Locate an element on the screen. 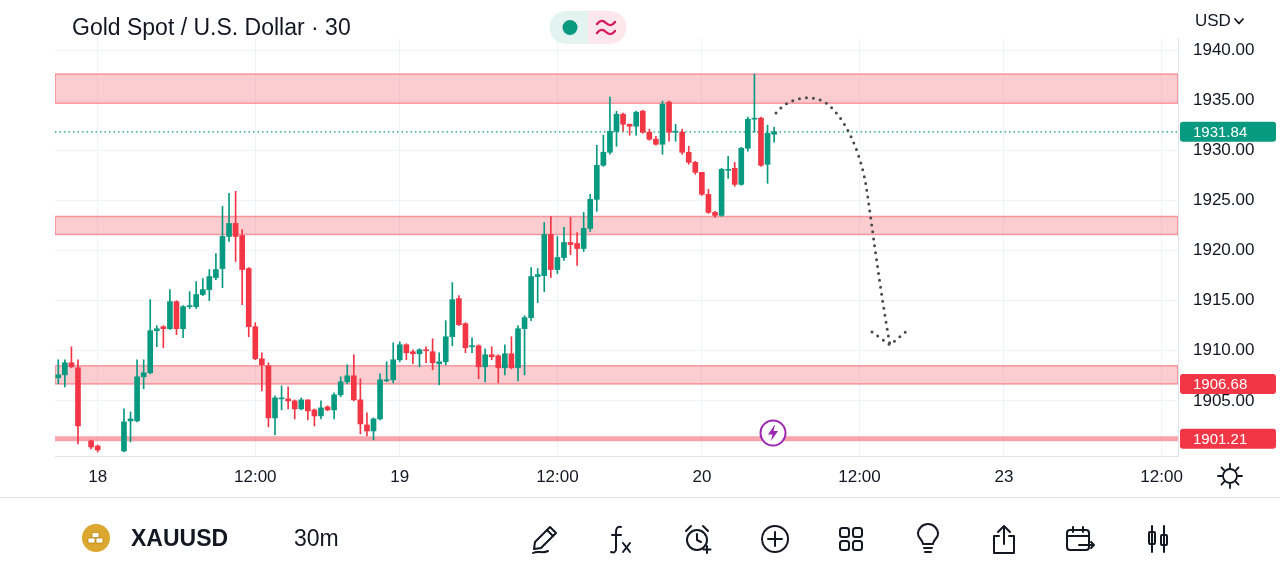  x-tick-label: 18 is located at coordinates (98, 476).